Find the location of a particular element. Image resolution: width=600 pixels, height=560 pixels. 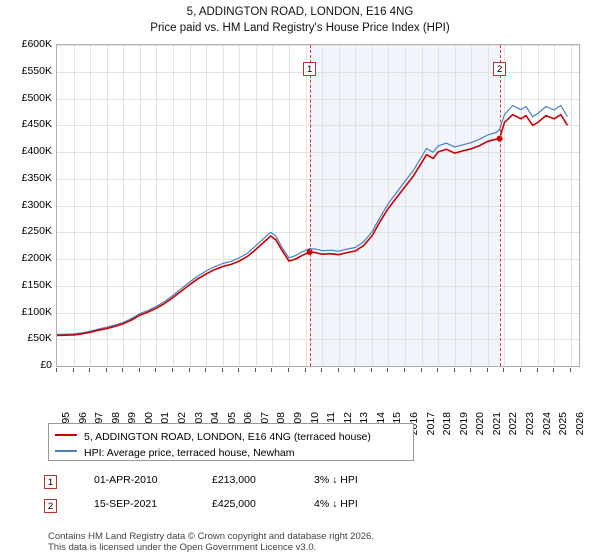

x-tick-label: 2022 is located at coordinates (513, 424).